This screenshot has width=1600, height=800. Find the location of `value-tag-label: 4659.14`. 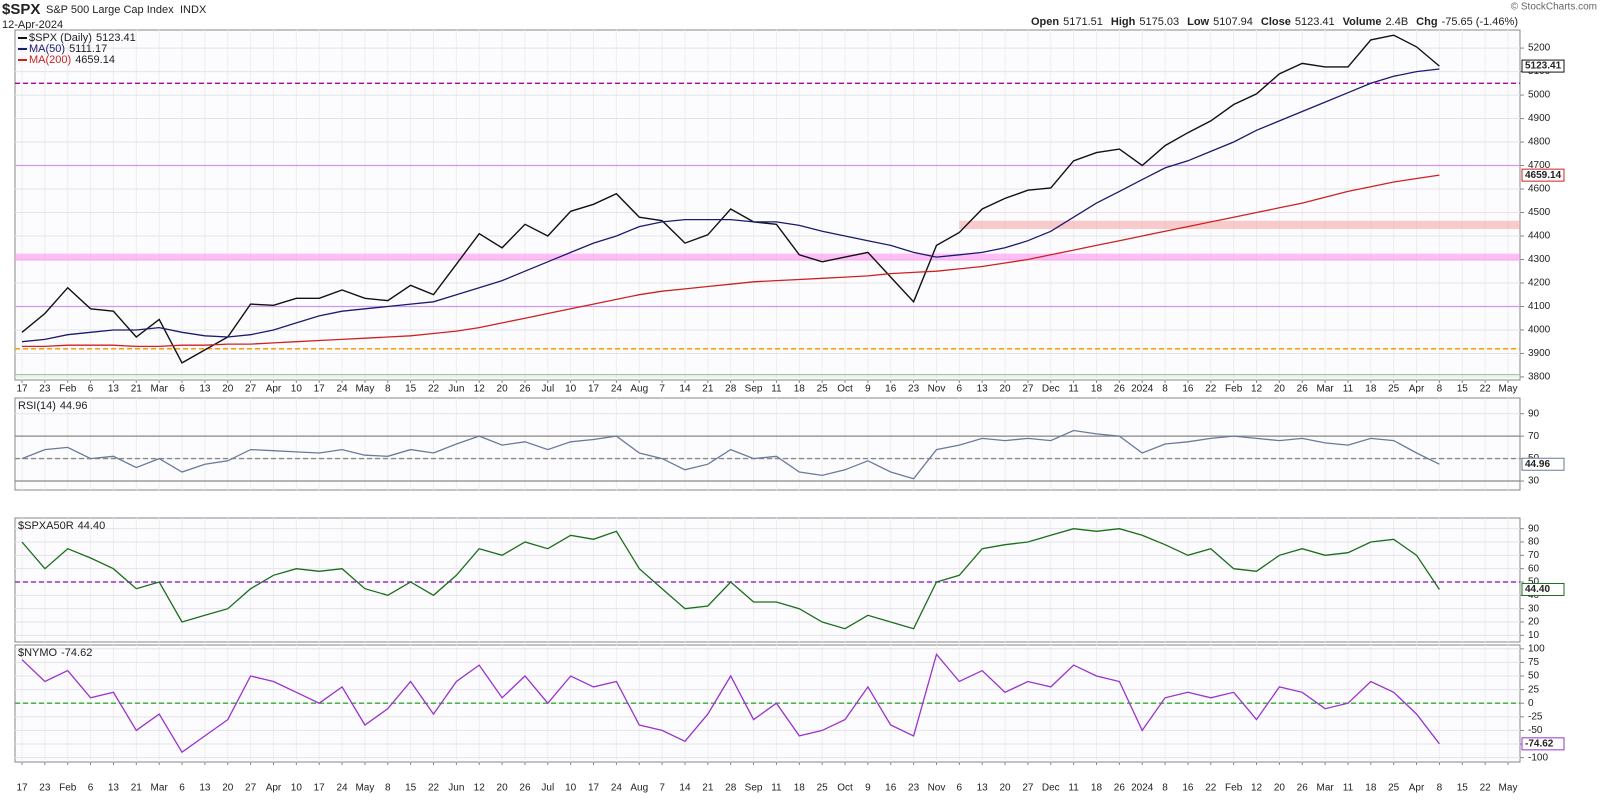

value-tag-label: 4659.14 is located at coordinates (1543, 175).